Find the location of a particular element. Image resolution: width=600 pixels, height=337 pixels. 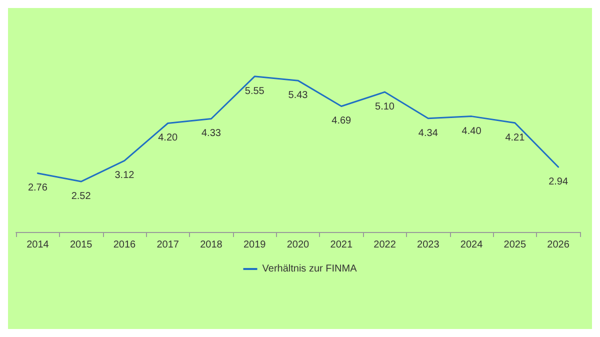

data-label: 5.55 is located at coordinates (254, 91).